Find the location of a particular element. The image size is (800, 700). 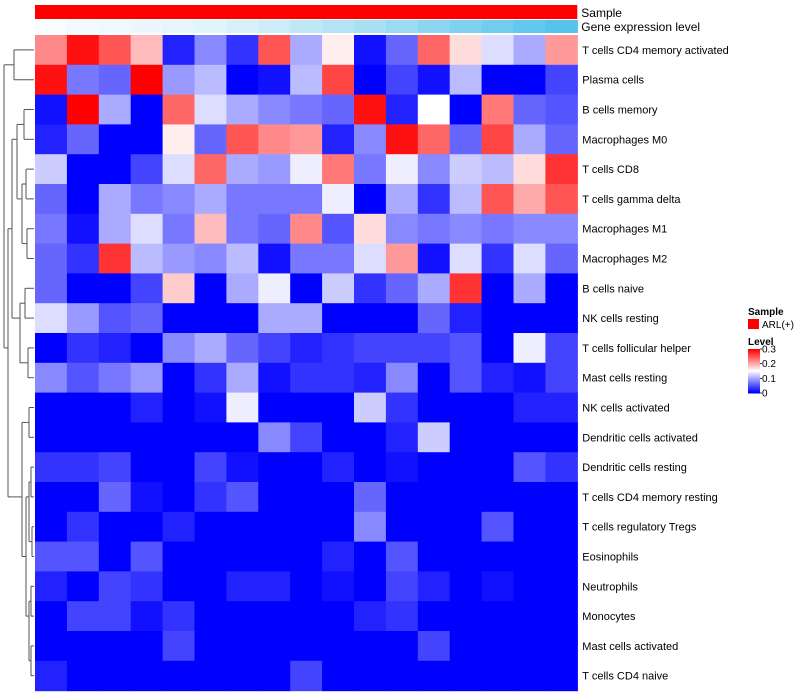

legend-sample-label: ARL(+) is located at coordinates (778, 325).